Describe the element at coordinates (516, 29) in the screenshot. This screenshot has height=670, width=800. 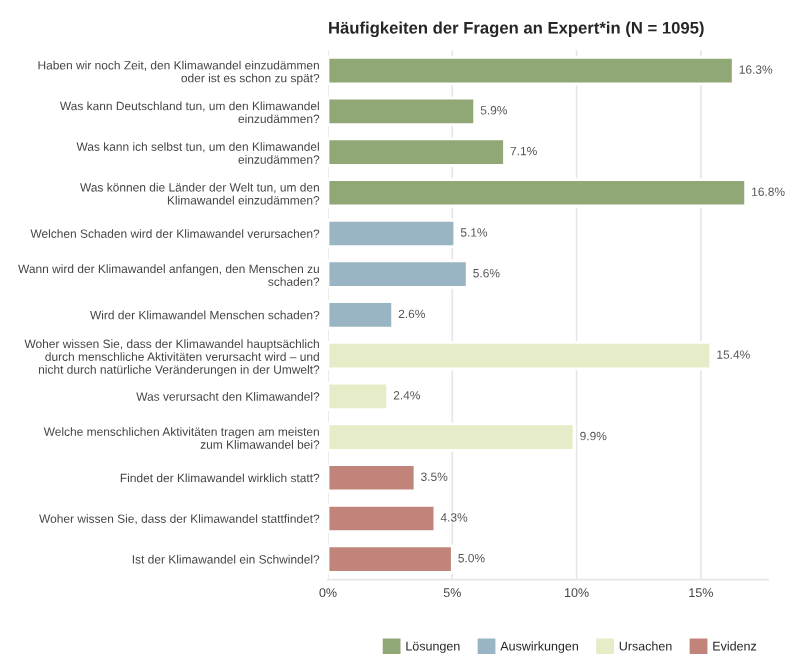
I see `chart-title: Häufigkeiten der Fragen an Expert*in (N = 1095)` at that location.